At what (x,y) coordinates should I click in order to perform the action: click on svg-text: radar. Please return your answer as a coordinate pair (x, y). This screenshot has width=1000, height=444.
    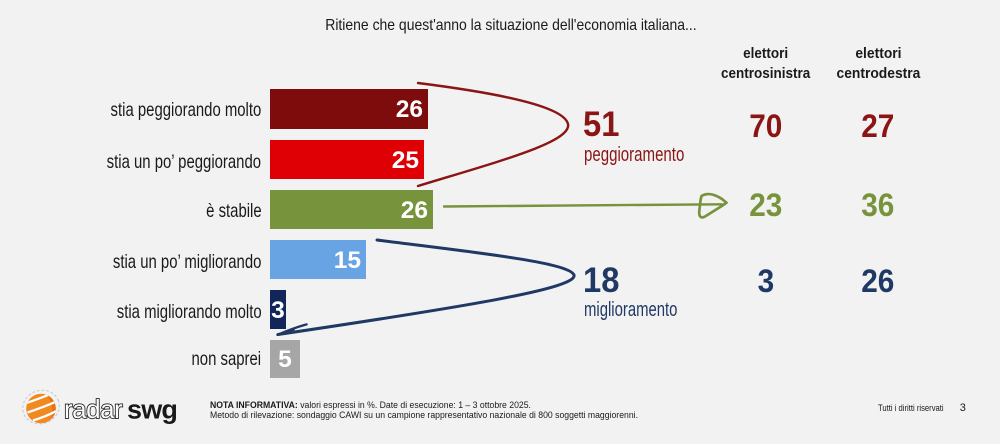
    Looking at the image, I should click on (93, 409).